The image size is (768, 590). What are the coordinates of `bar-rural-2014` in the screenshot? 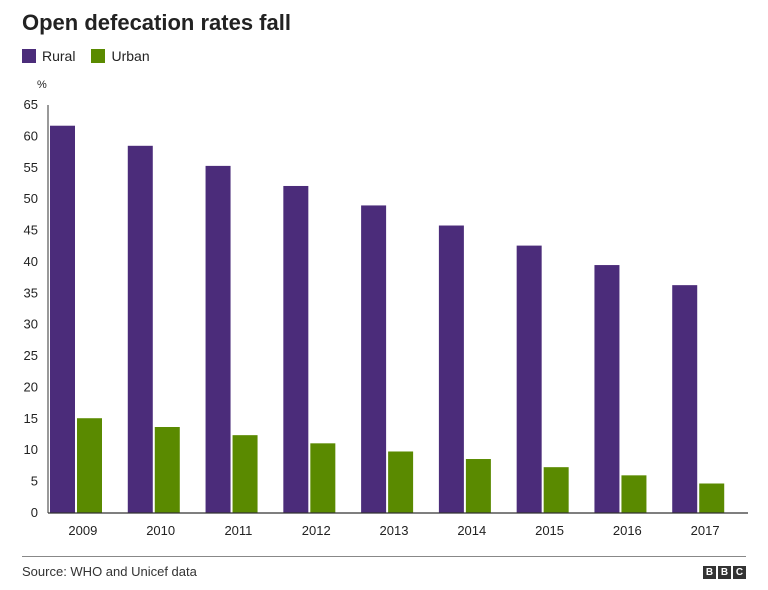 It's located at (451, 369).